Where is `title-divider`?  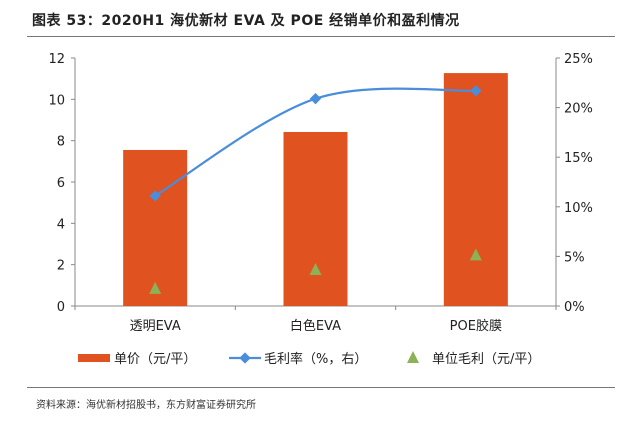 title-divider is located at coordinates (321, 36).